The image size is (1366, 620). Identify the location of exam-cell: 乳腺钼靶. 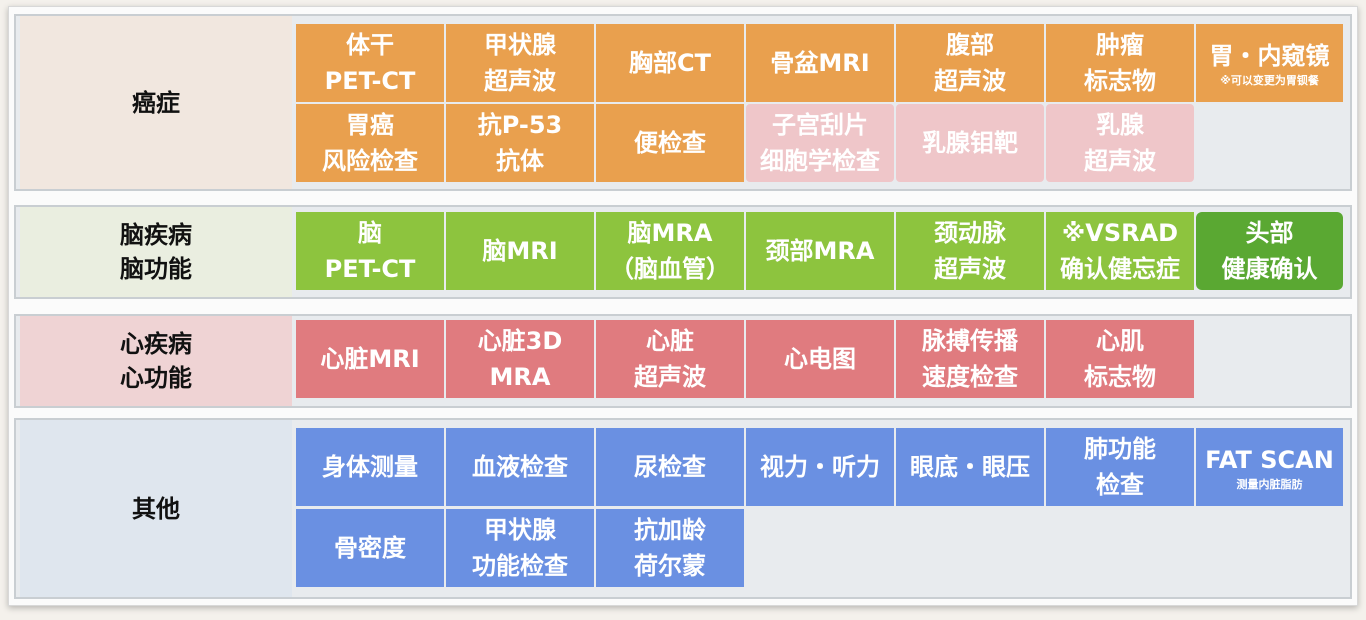
(970, 143).